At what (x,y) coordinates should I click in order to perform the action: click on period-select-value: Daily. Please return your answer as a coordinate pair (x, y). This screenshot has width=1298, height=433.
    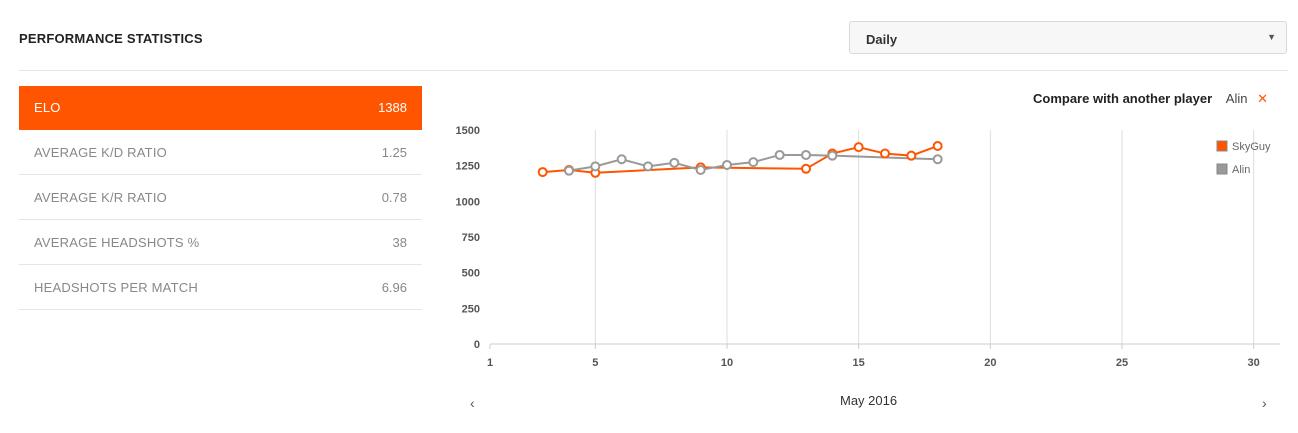
    Looking at the image, I should click on (882, 39).